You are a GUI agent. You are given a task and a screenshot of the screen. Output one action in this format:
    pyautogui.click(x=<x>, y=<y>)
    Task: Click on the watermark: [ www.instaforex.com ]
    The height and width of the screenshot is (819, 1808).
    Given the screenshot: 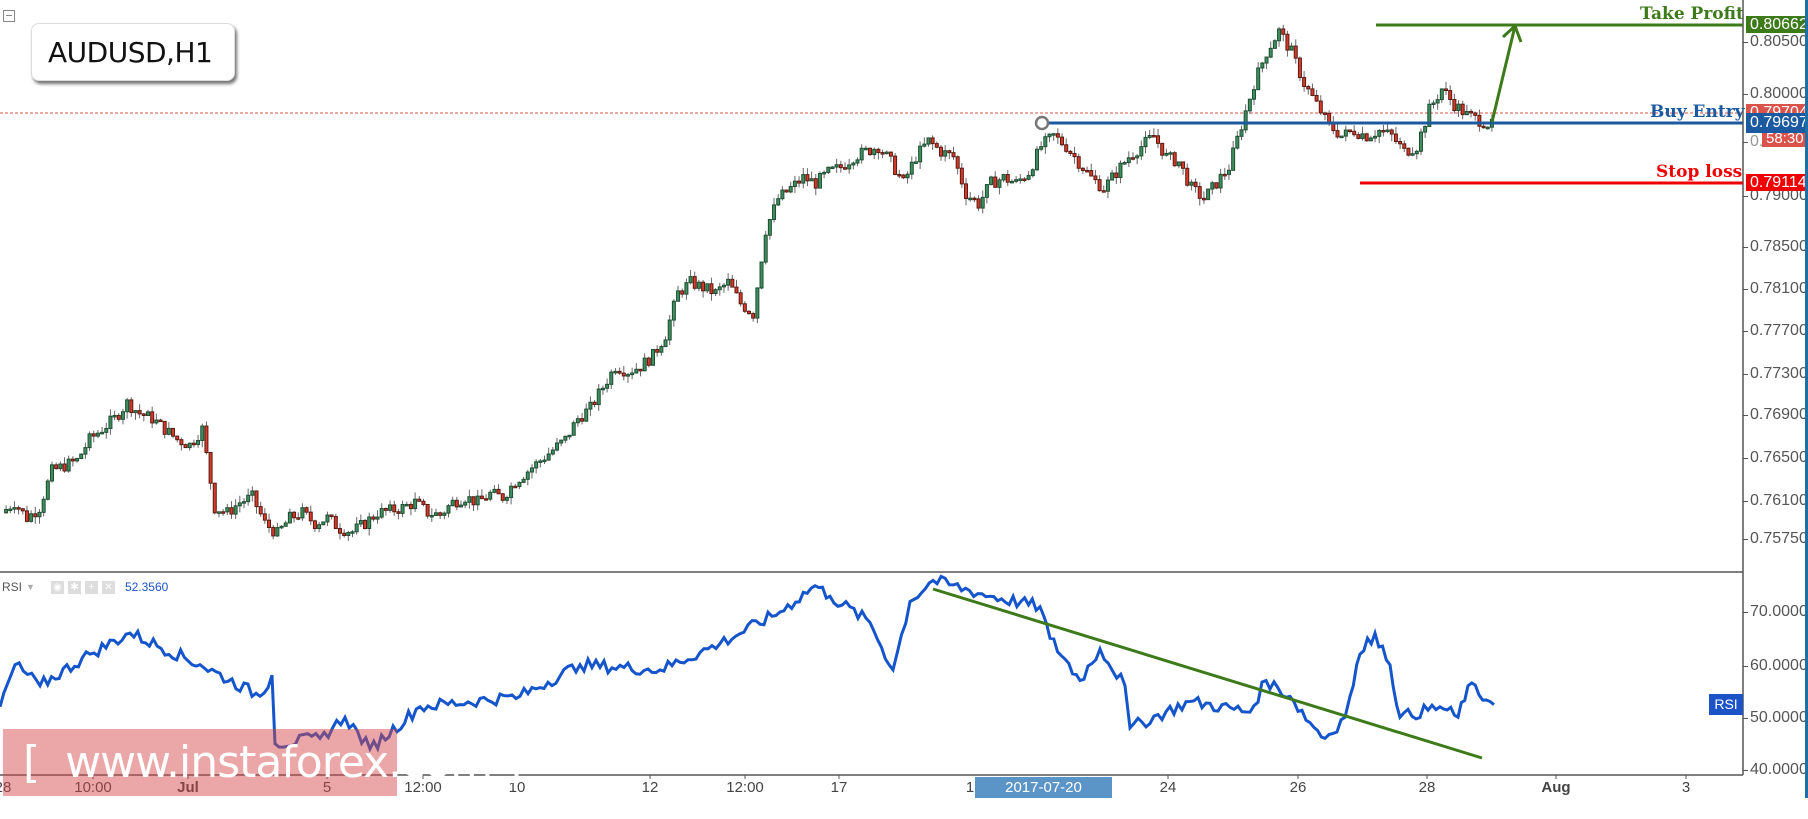 What is the action you would take?
    pyautogui.click(x=262, y=762)
    